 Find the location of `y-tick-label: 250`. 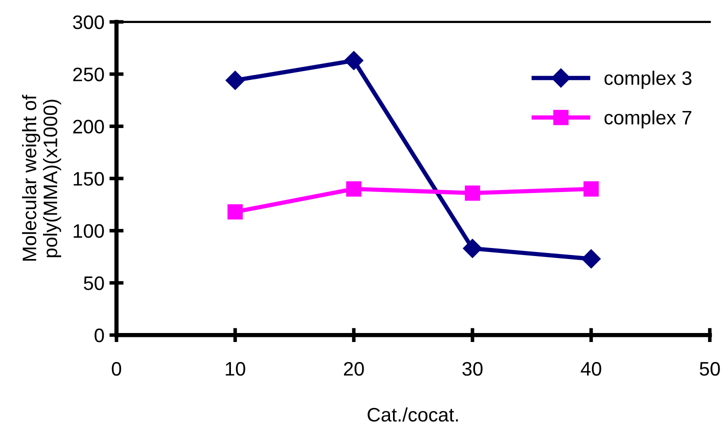

y-tick-label: 250 is located at coordinates (88, 75).